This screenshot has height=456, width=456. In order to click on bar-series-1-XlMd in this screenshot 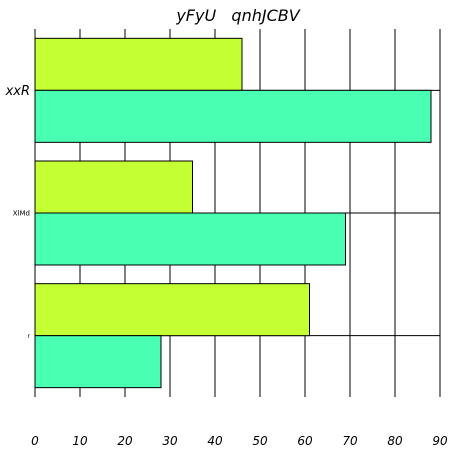, I will do `click(190, 239)`.